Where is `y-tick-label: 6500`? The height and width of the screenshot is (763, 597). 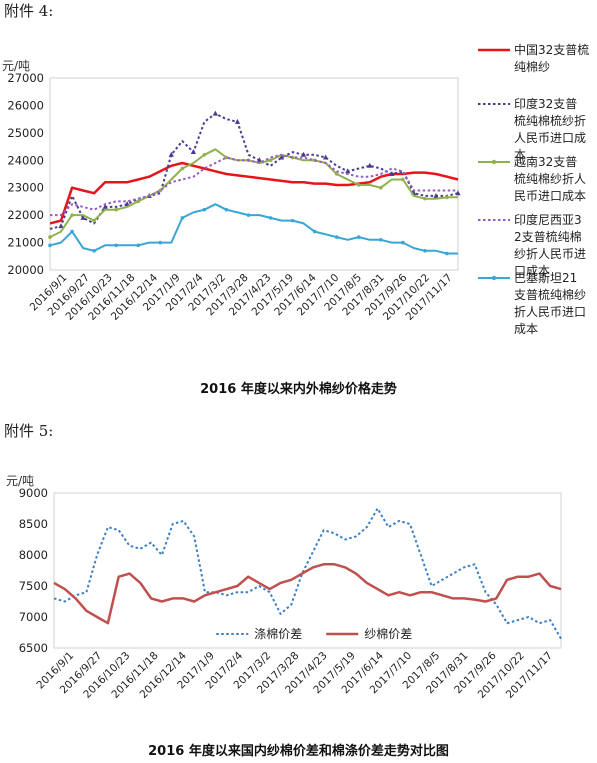 y-tick-label: 6500 is located at coordinates (33, 648).